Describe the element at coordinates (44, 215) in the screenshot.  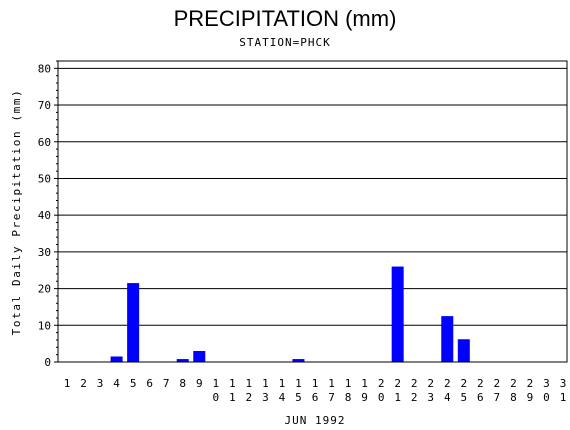
I see `y-tick-label: 40` at that location.